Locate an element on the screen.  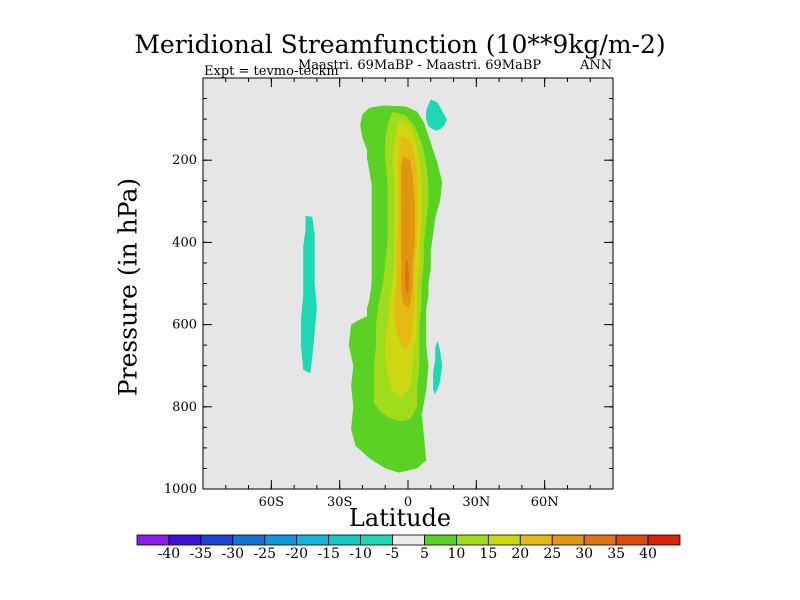
x-axis-label: Latitude is located at coordinates (400, 518).